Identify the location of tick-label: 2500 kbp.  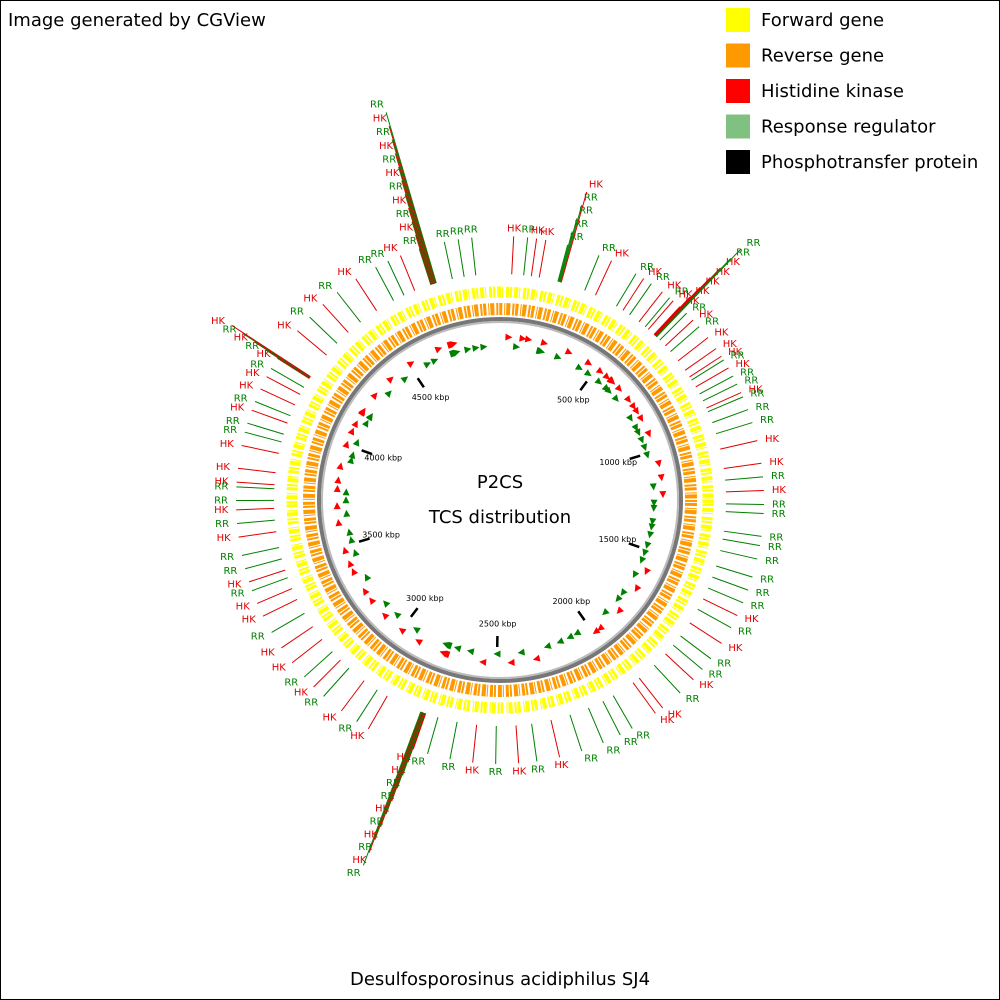
(498, 623).